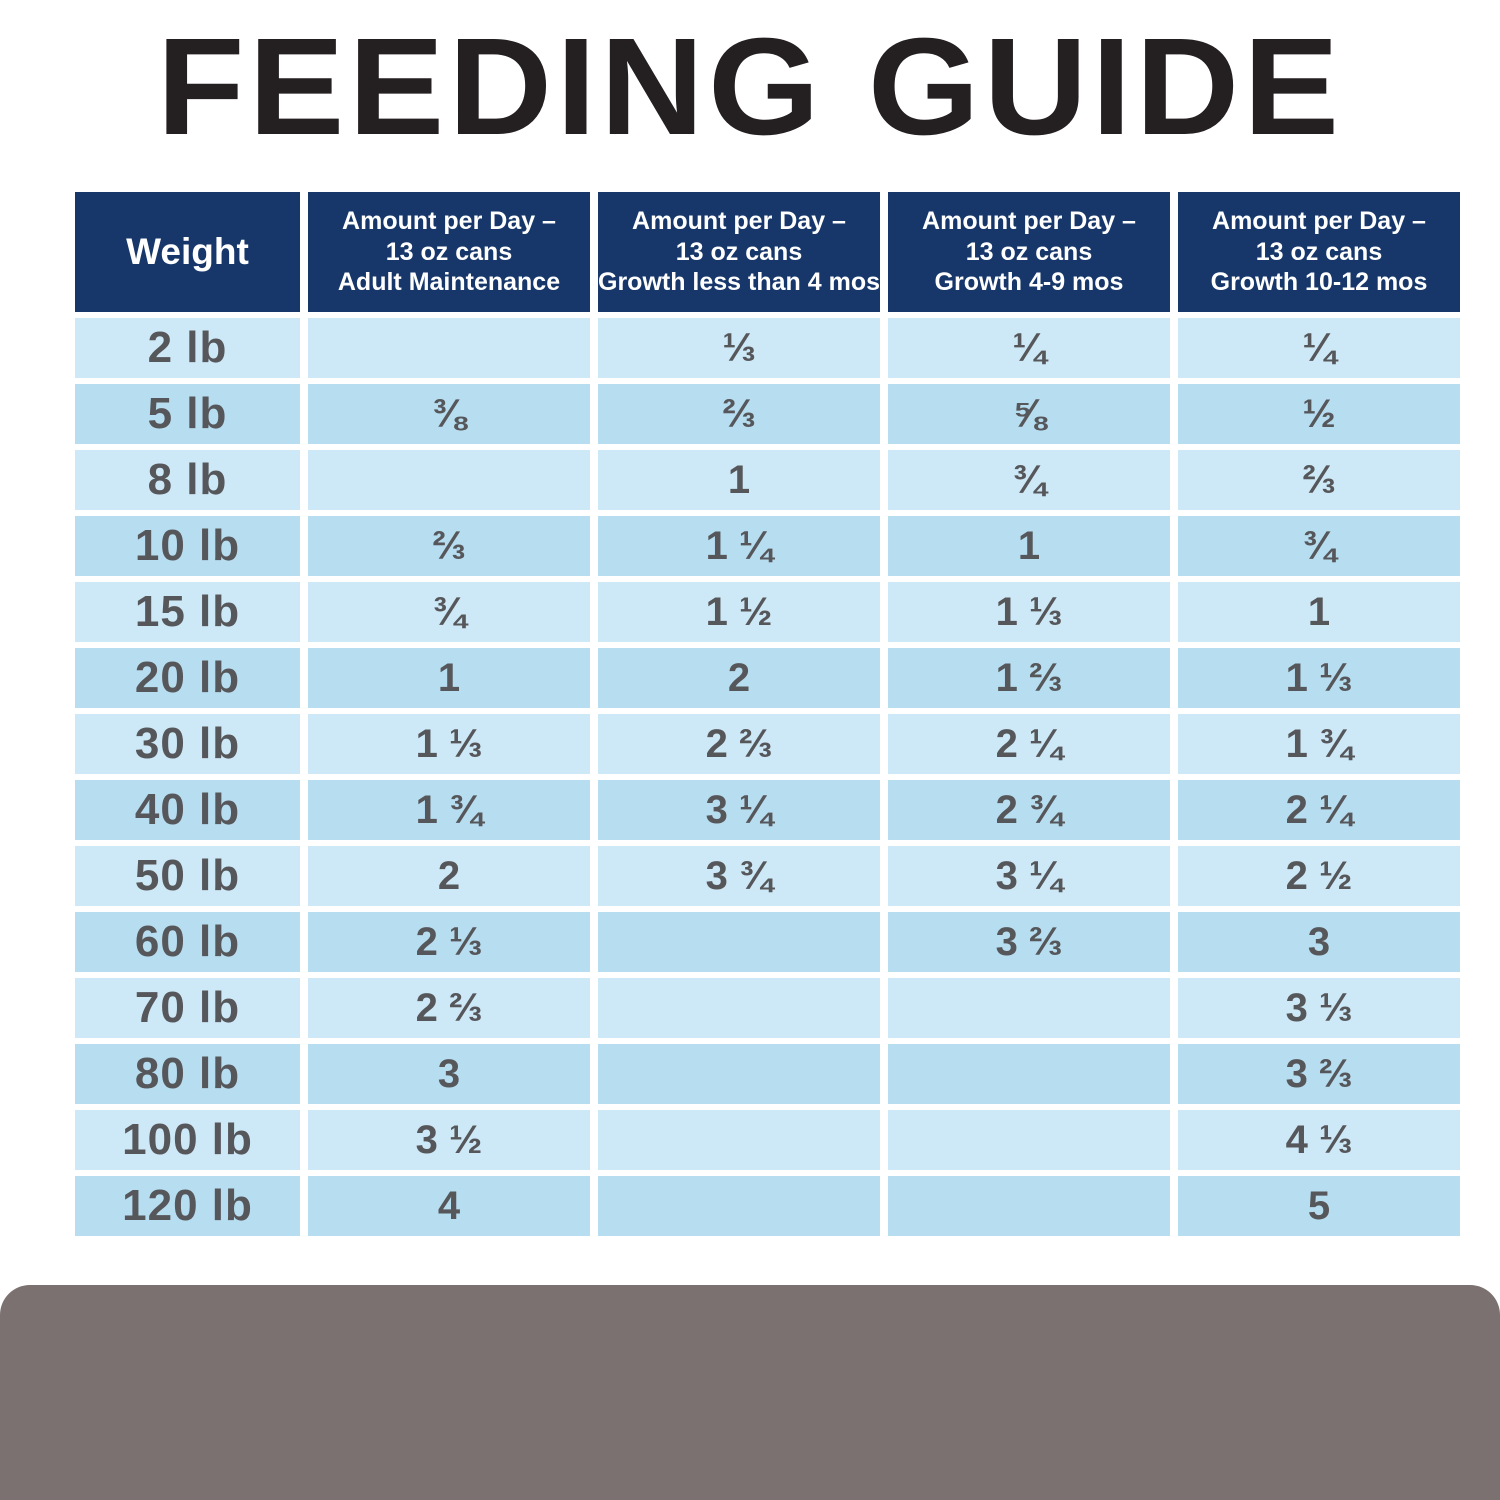  Describe the element at coordinates (1319, 1206) in the screenshot. I see `value-cell: 5` at that location.